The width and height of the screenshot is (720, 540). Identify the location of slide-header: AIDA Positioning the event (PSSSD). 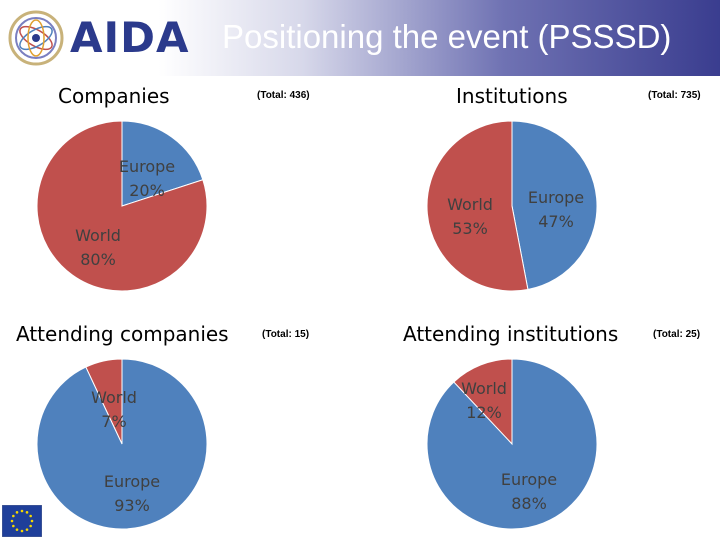
(360, 38).